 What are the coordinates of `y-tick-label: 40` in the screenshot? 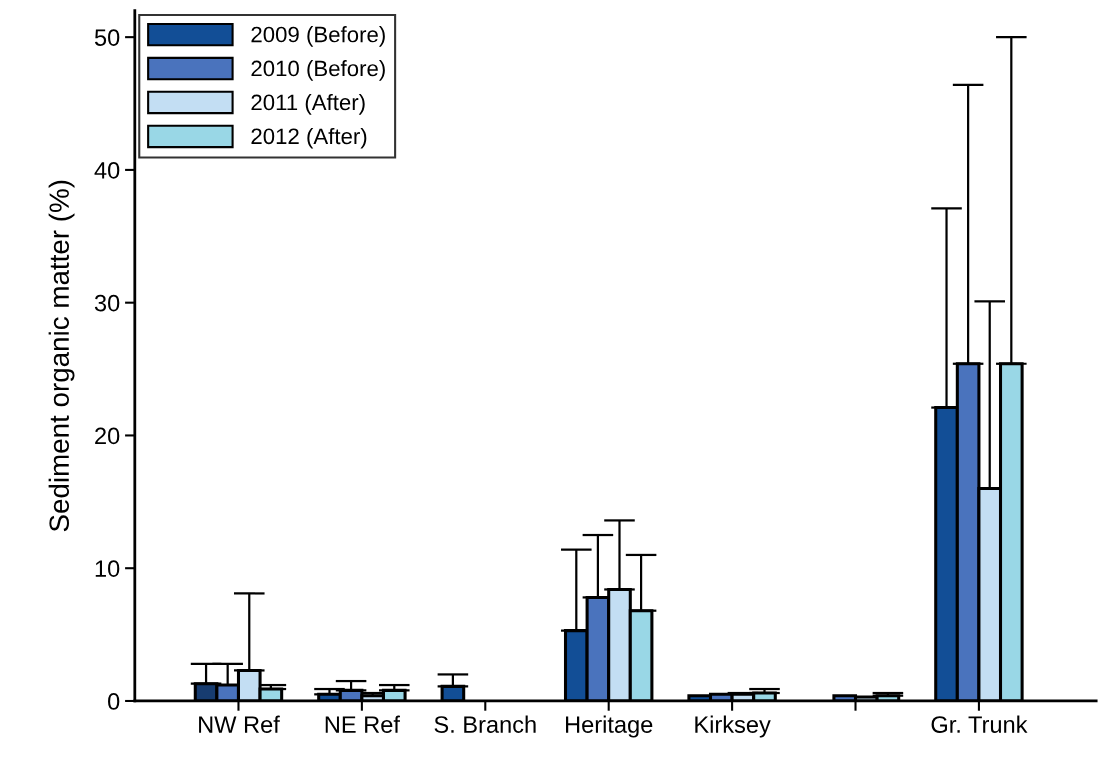 It's located at (107, 170).